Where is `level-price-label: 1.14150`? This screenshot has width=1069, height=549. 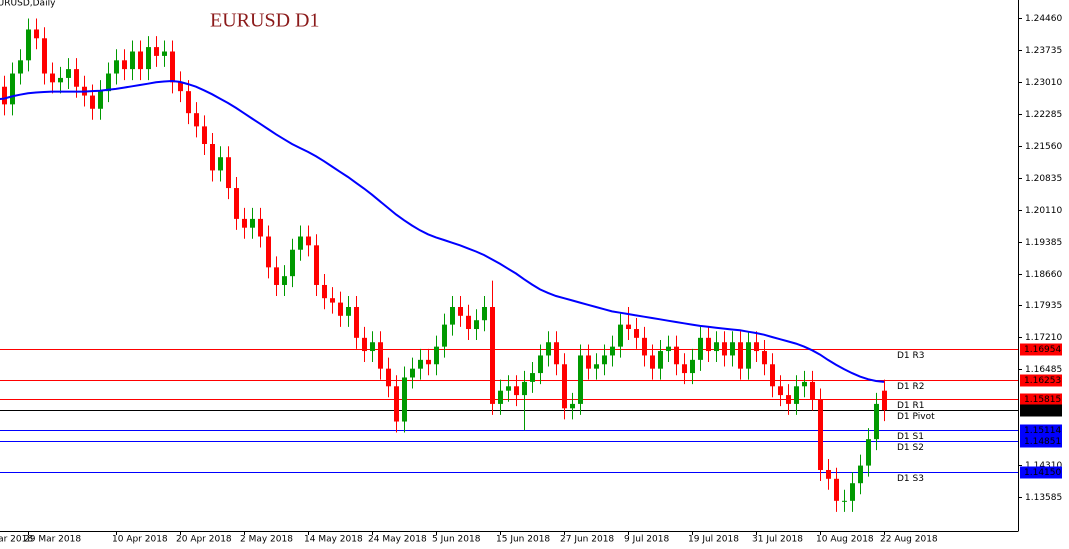
level-price-label: 1.14150 is located at coordinates (1042, 473).